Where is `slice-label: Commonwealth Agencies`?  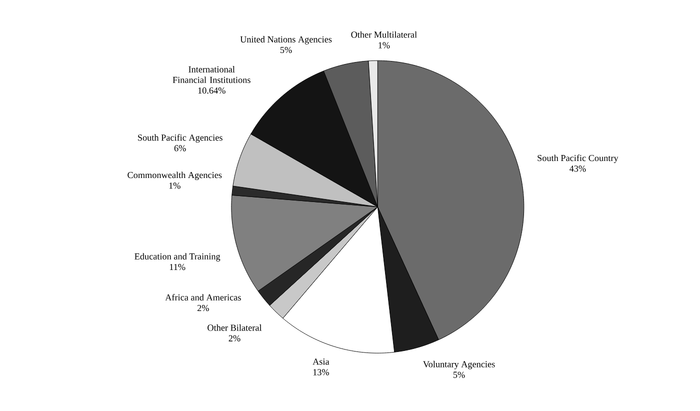 slice-label: Commonwealth Agencies is located at coordinates (175, 176).